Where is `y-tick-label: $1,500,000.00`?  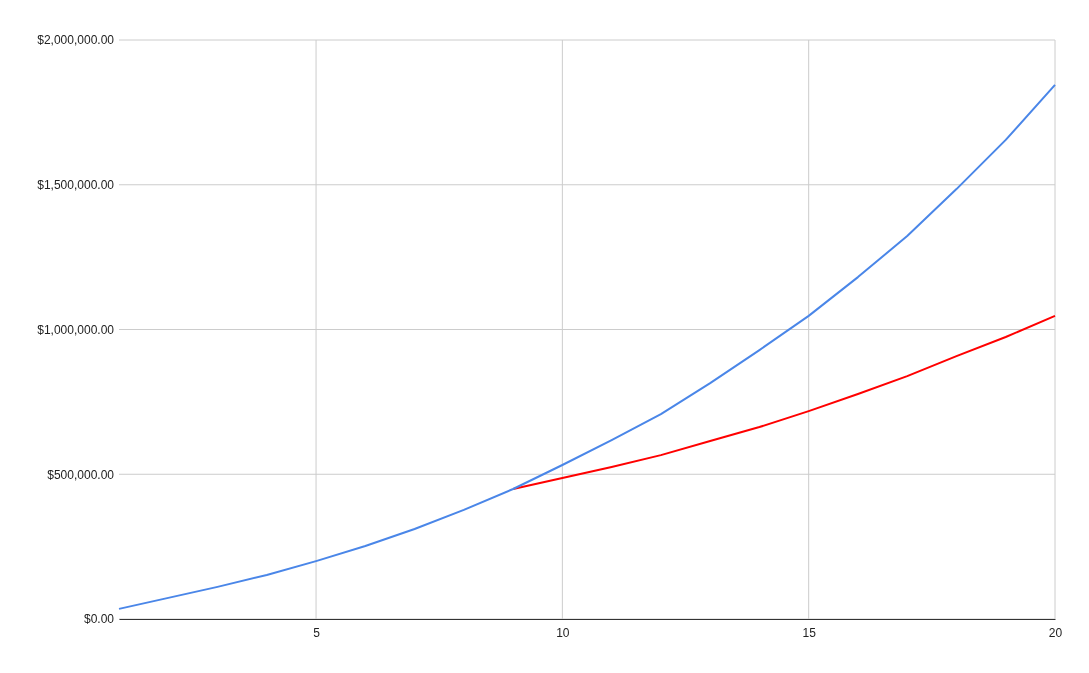 y-tick-label: $1,500,000.00 is located at coordinates (76, 185).